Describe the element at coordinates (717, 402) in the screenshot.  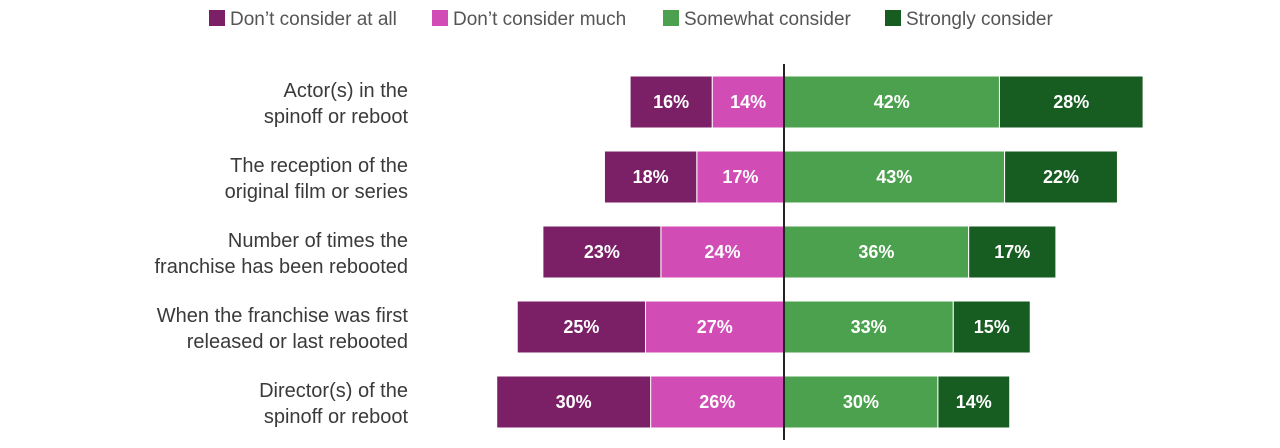
I see `bar-label-s2-r5: 26%` at that location.